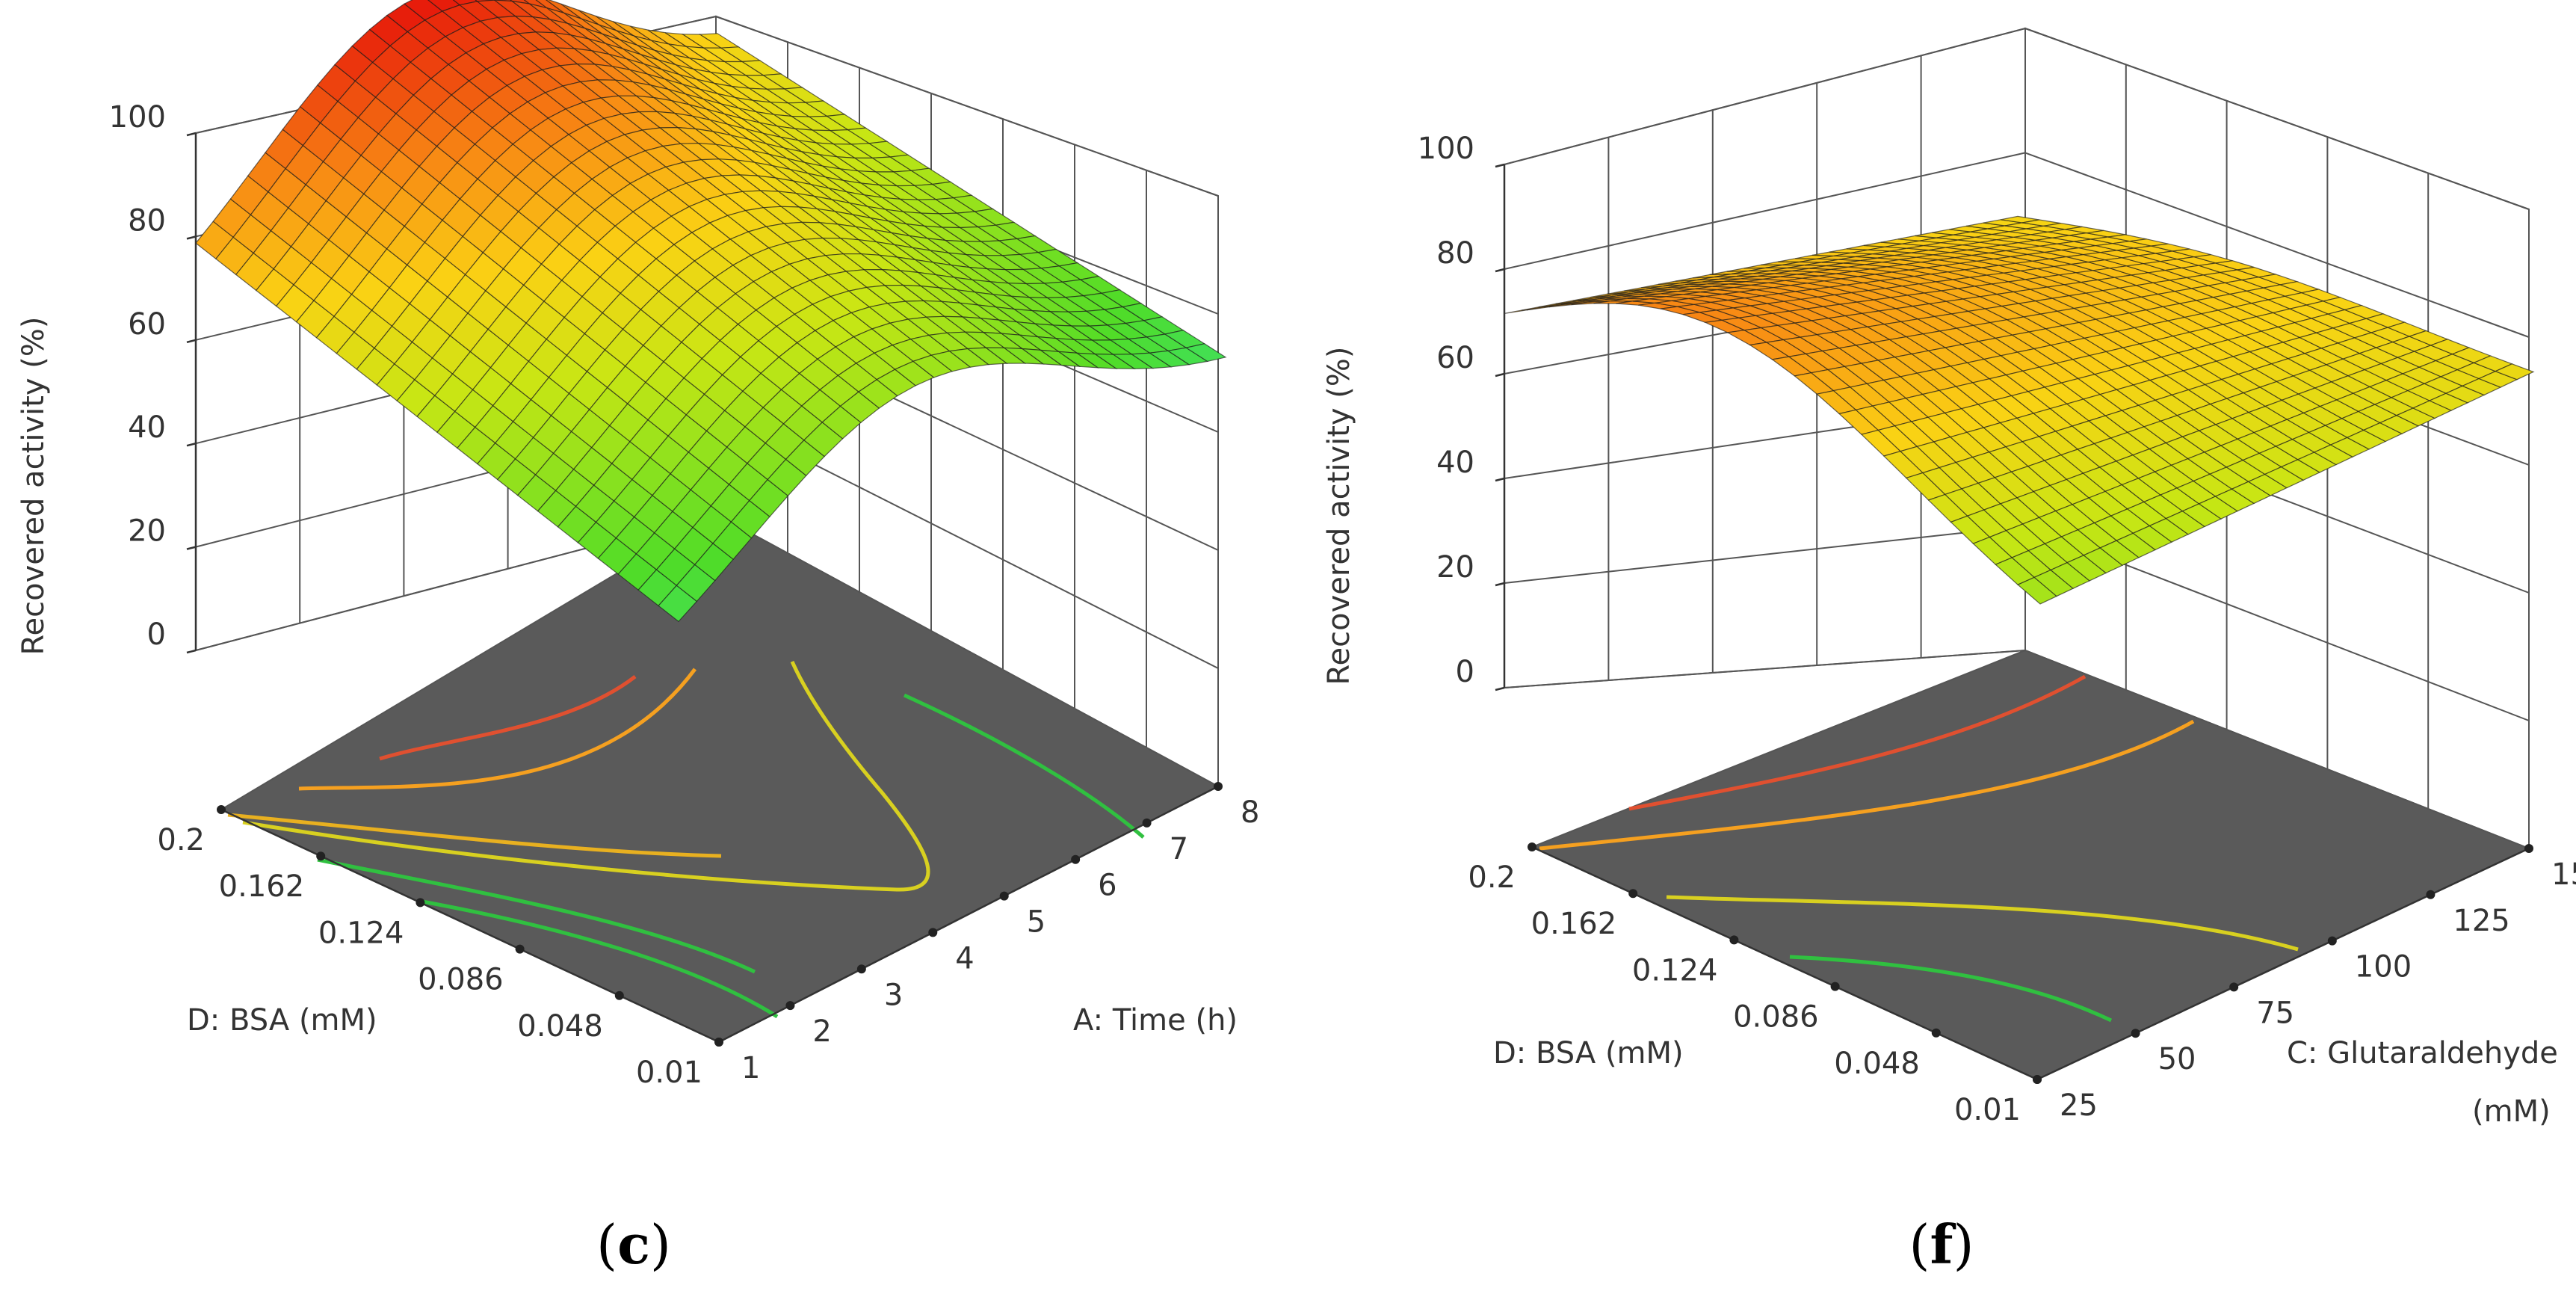 The height and width of the screenshot is (1294, 2576). Describe the element at coordinates (1250, 812) in the screenshot. I see `panel-c-x-tick-label: 8` at that location.